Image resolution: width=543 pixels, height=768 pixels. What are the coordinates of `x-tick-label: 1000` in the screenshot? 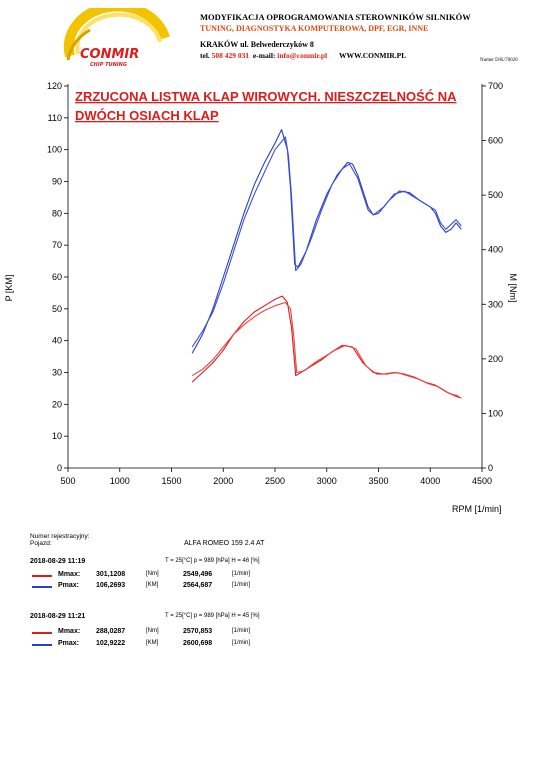 It's located at (120, 481).